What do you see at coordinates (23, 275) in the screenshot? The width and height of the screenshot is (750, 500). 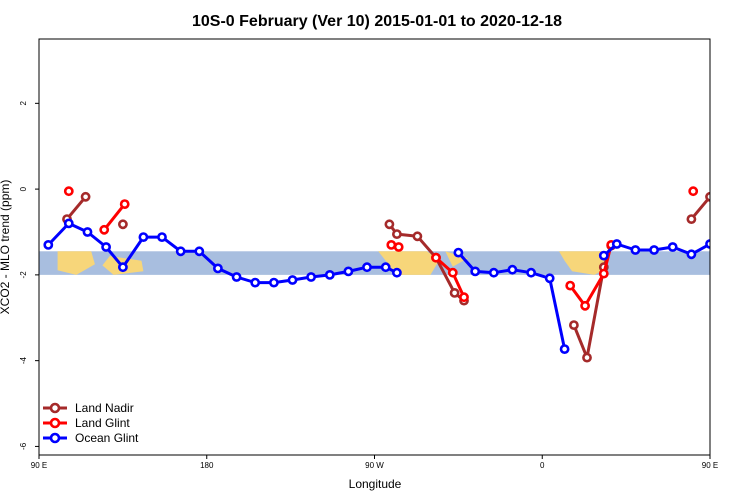 I see `y-tick-label-2: -2` at bounding box center [23, 275].